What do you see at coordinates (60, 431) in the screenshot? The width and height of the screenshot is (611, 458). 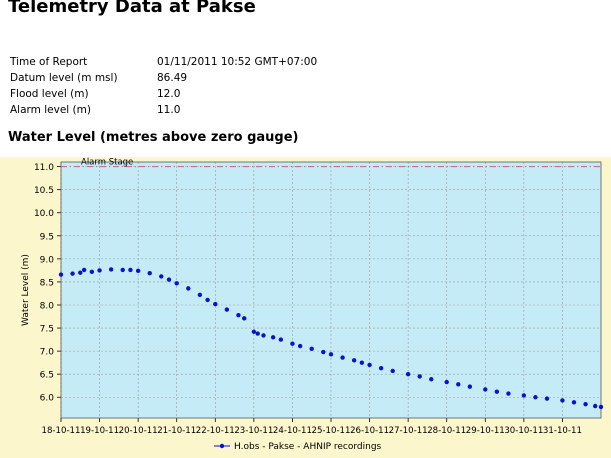 I see `x-tick-label: 18-10-11` at bounding box center [60, 431].